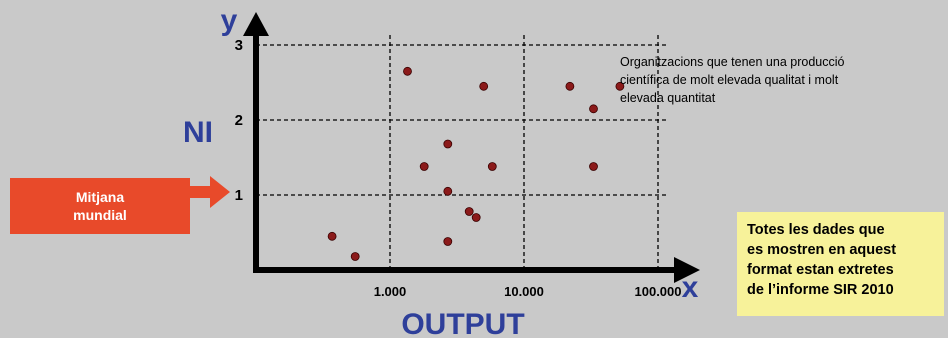 This screenshot has height=338, width=948. Describe the element at coordinates (658, 291) in the screenshot. I see `x-tick-label-3: 100.000` at that location.